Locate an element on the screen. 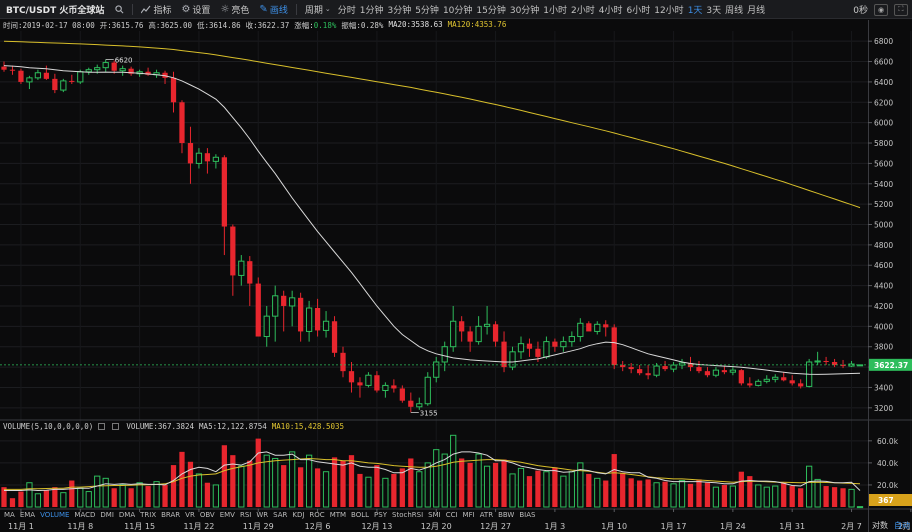 The image size is (912, 532). period-dropdown: 周期 ⌄ is located at coordinates (318, 9).